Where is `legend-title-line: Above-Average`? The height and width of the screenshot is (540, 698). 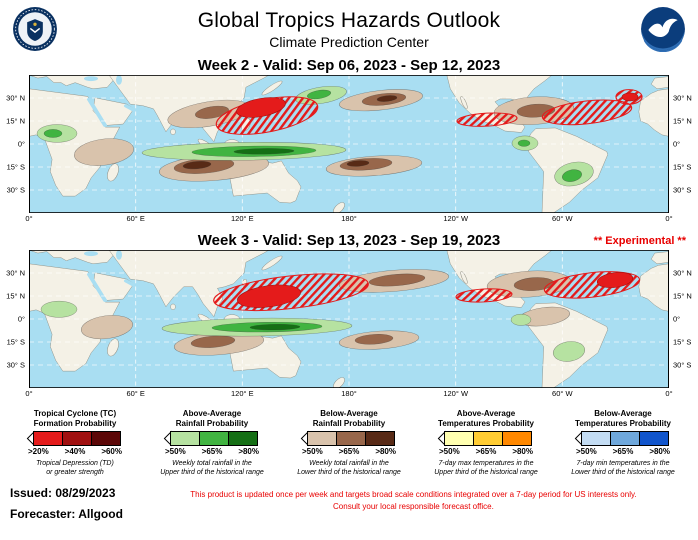 legend-title-line: Above-Average is located at coordinates (486, 413).